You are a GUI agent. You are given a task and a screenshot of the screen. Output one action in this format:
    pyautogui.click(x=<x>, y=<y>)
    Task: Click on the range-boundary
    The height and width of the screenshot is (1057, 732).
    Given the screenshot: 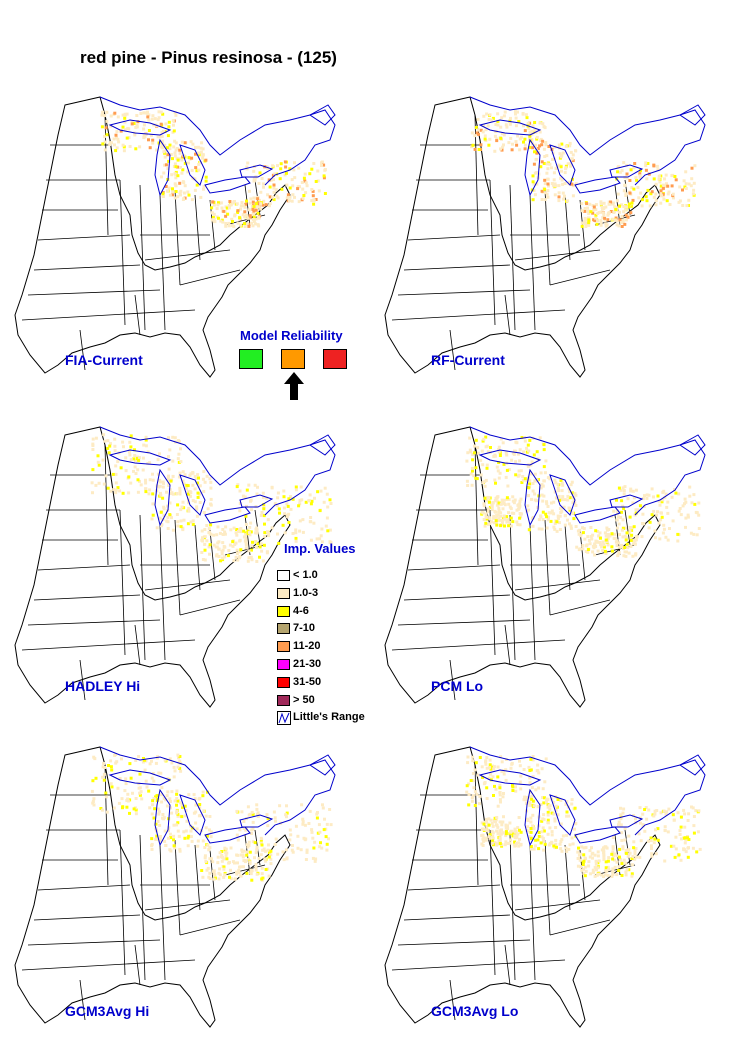 What is the action you would take?
    pyautogui.click(x=597, y=515)
    